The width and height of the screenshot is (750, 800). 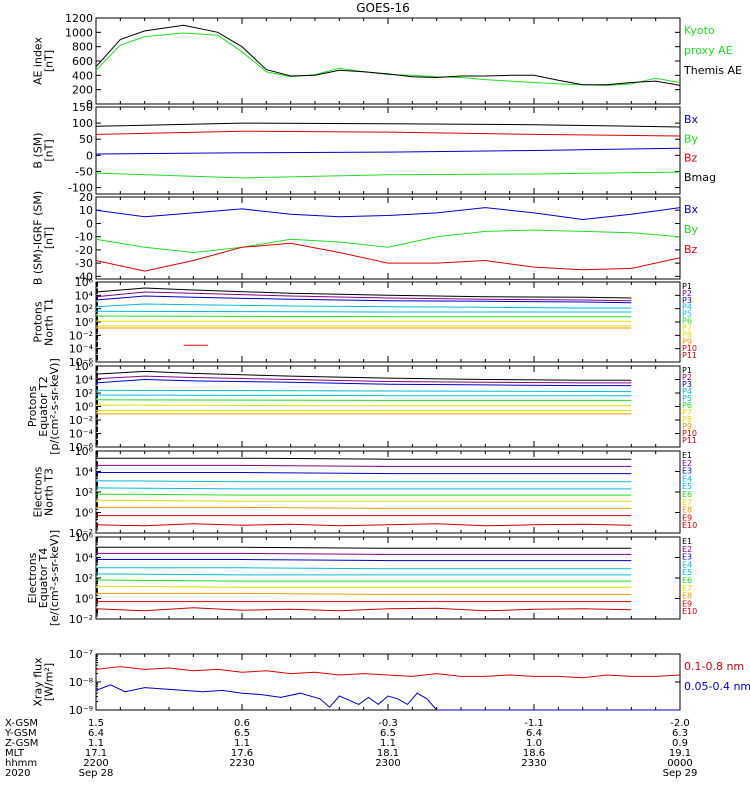 What do you see at coordinates (388, 125) in the screenshot?
I see `series-line-bmag` at bounding box center [388, 125].